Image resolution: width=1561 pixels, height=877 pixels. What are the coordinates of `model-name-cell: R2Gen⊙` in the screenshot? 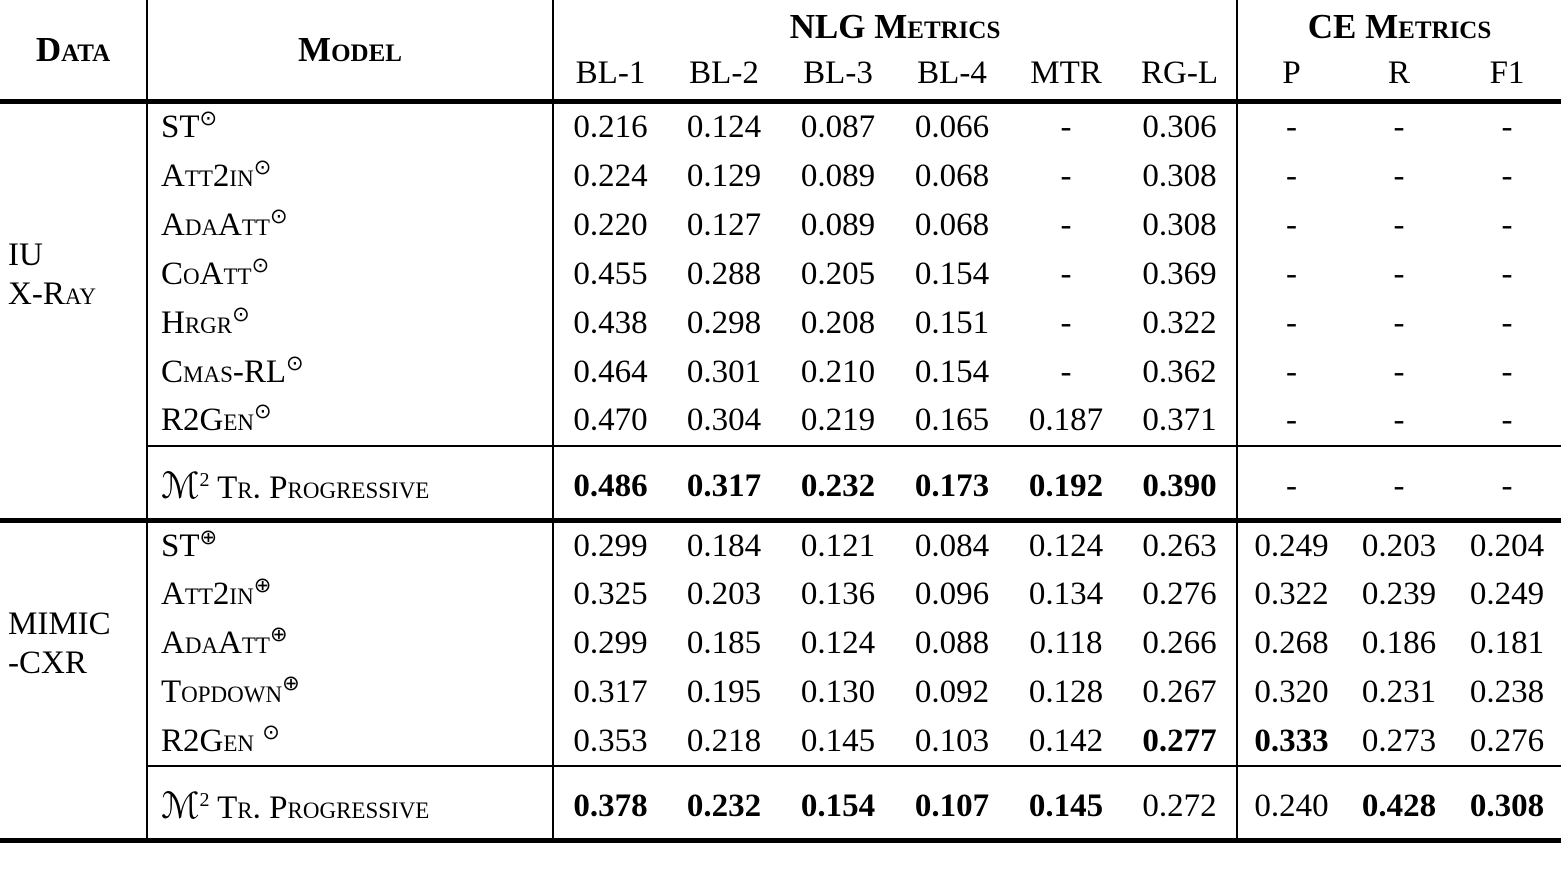 It's located at (349, 421).